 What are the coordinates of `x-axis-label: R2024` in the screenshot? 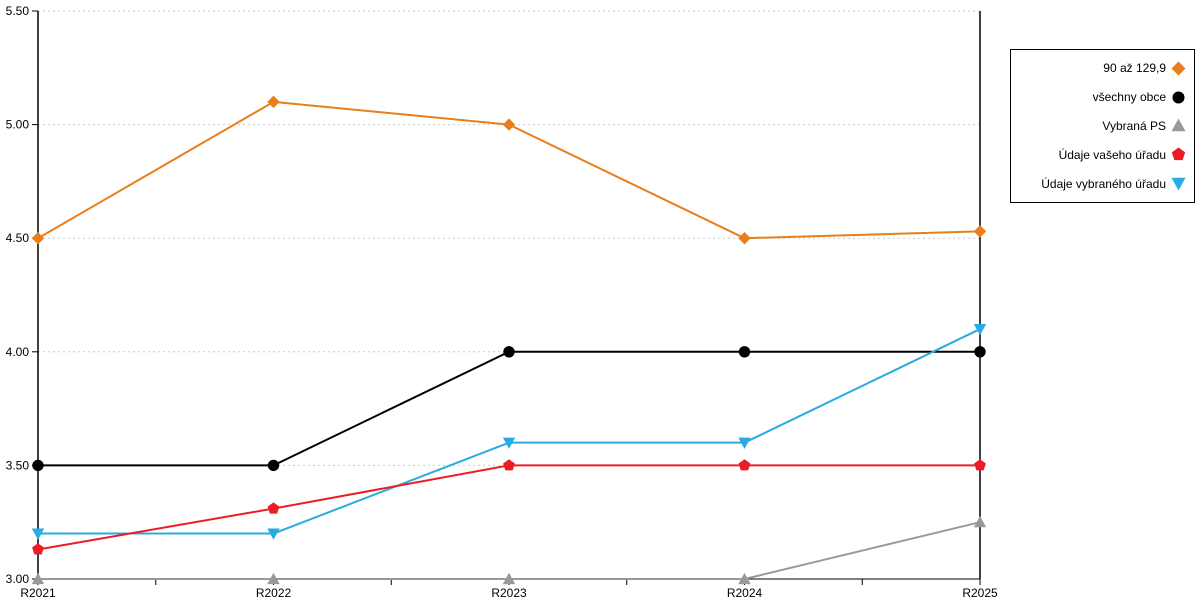 It's located at (745, 593).